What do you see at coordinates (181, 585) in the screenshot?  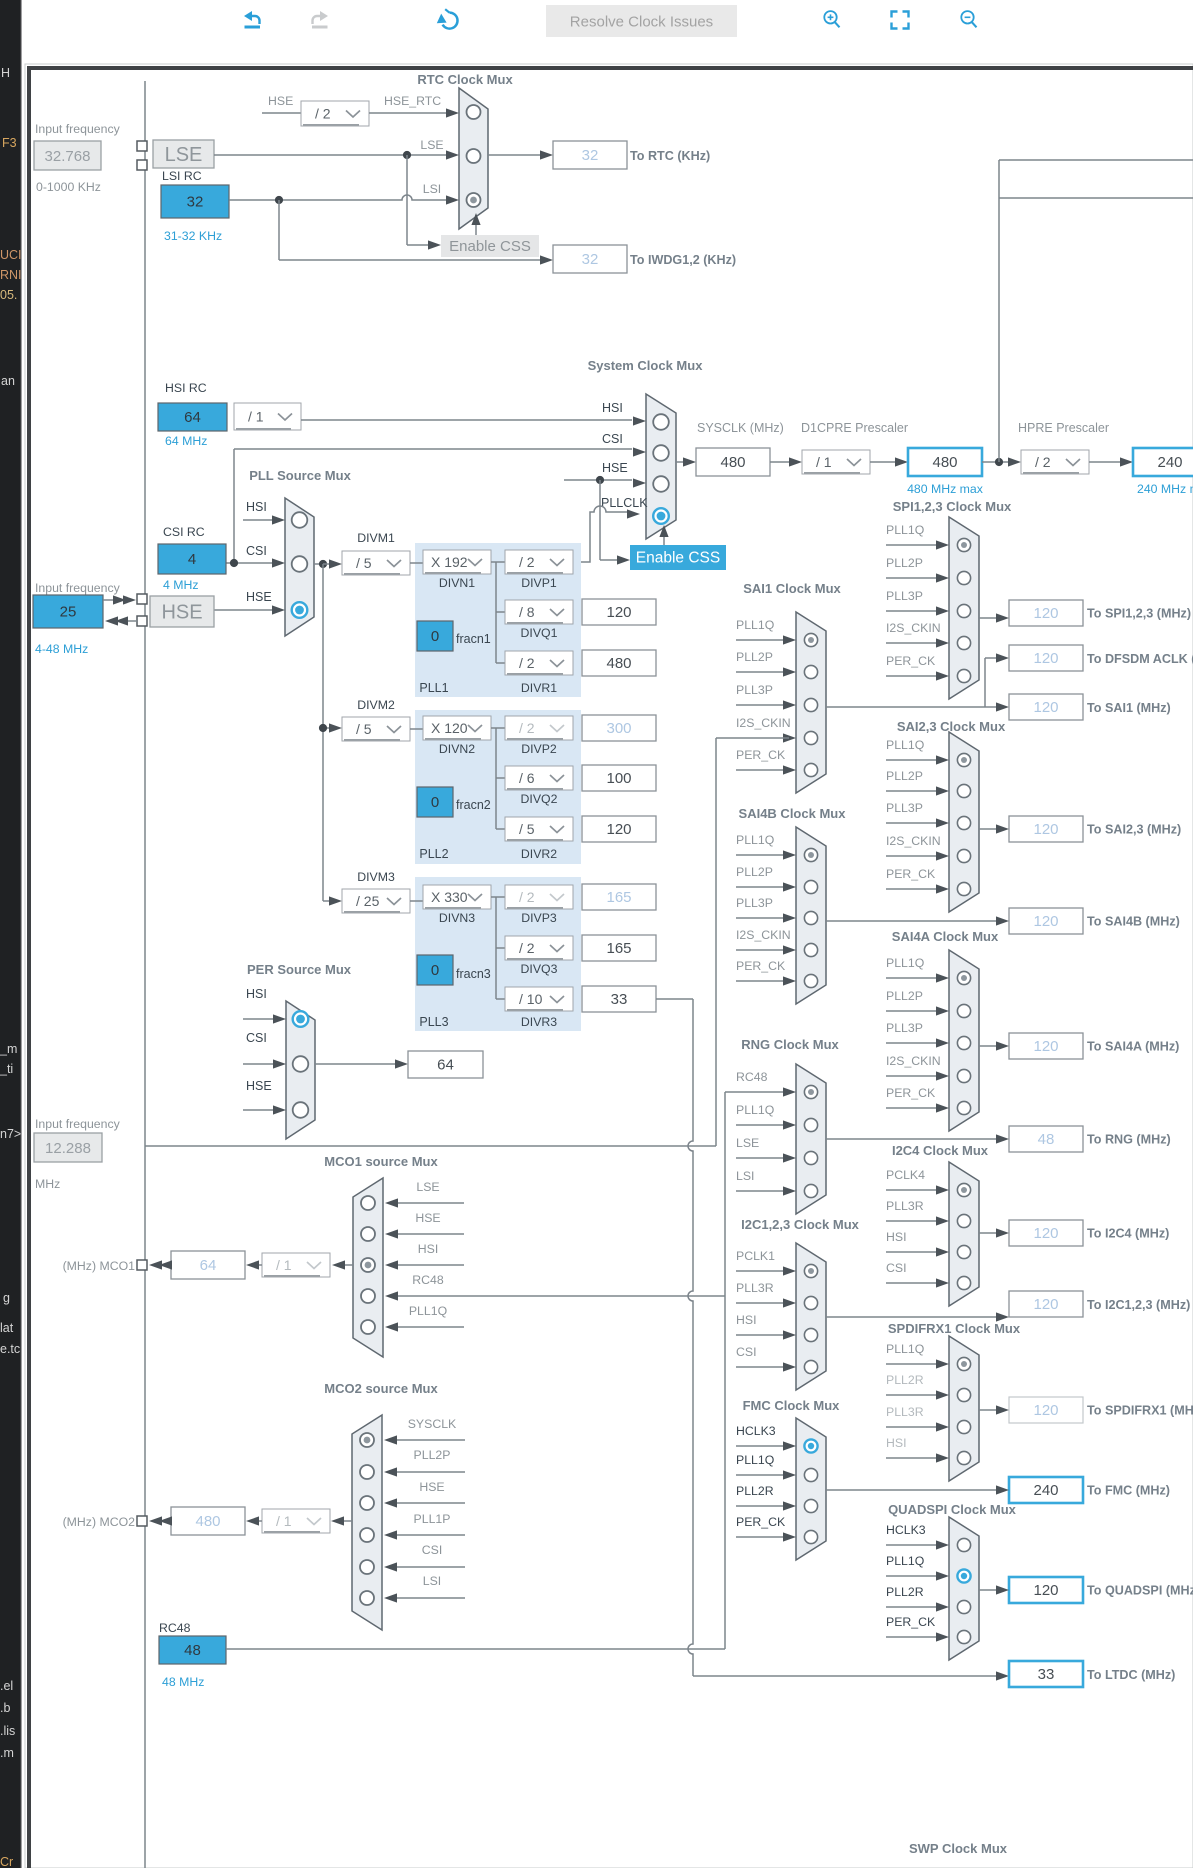 I see `svg-text: 4 MHz` at bounding box center [181, 585].